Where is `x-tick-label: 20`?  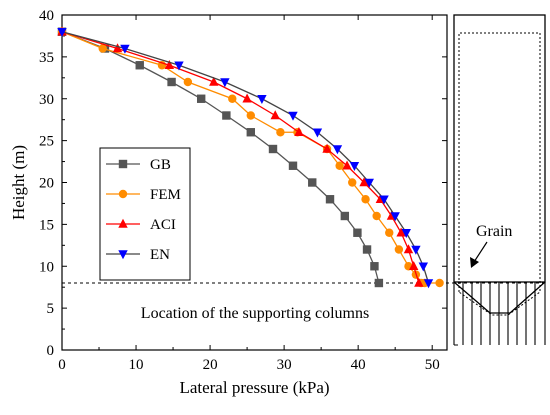
x-tick-label: 20 is located at coordinates (210, 365).